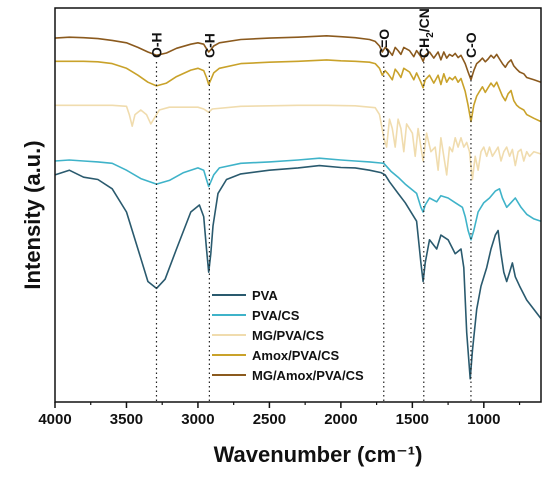  I want to click on series-line-amox-pva-cs, so click(298, 91).